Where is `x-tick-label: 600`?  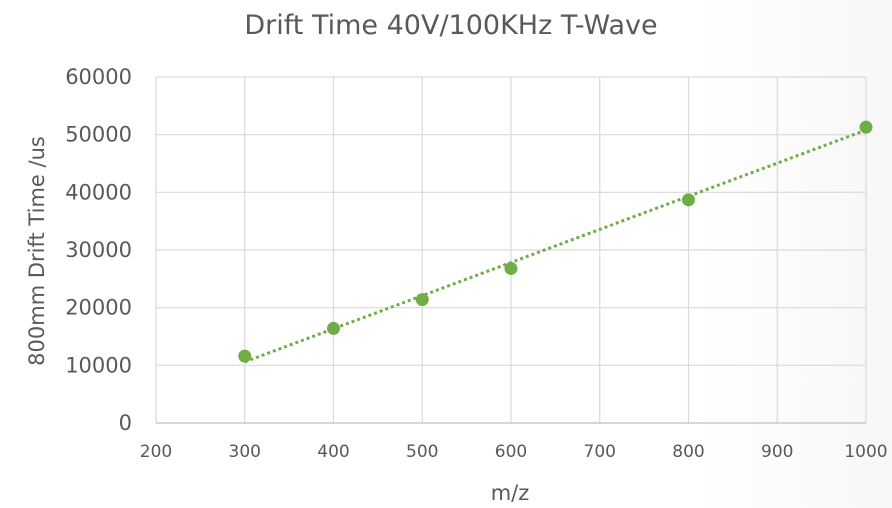
x-tick-label: 600 is located at coordinates (511, 452).